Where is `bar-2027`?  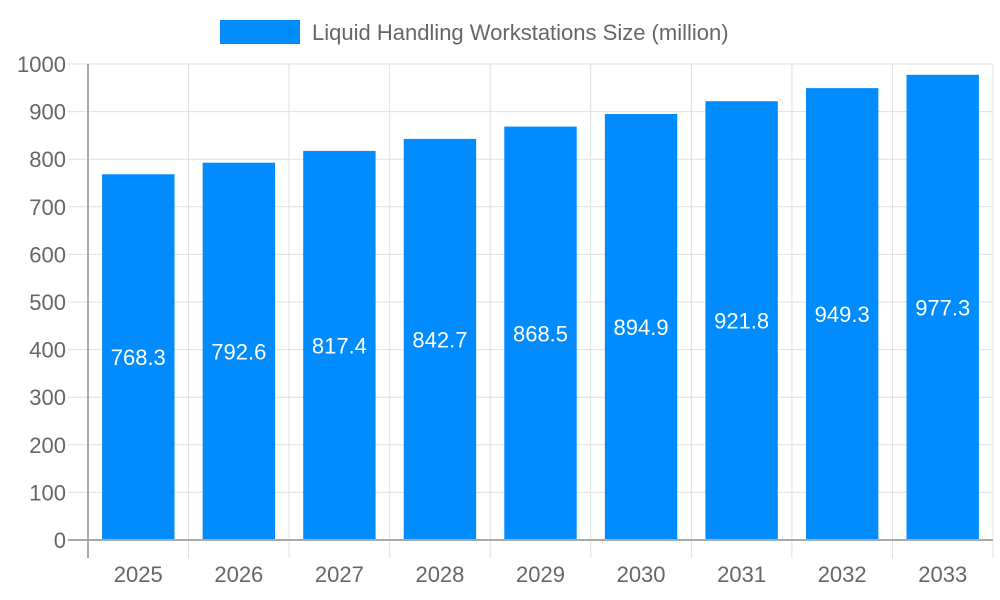 bar-2027 is located at coordinates (339, 345).